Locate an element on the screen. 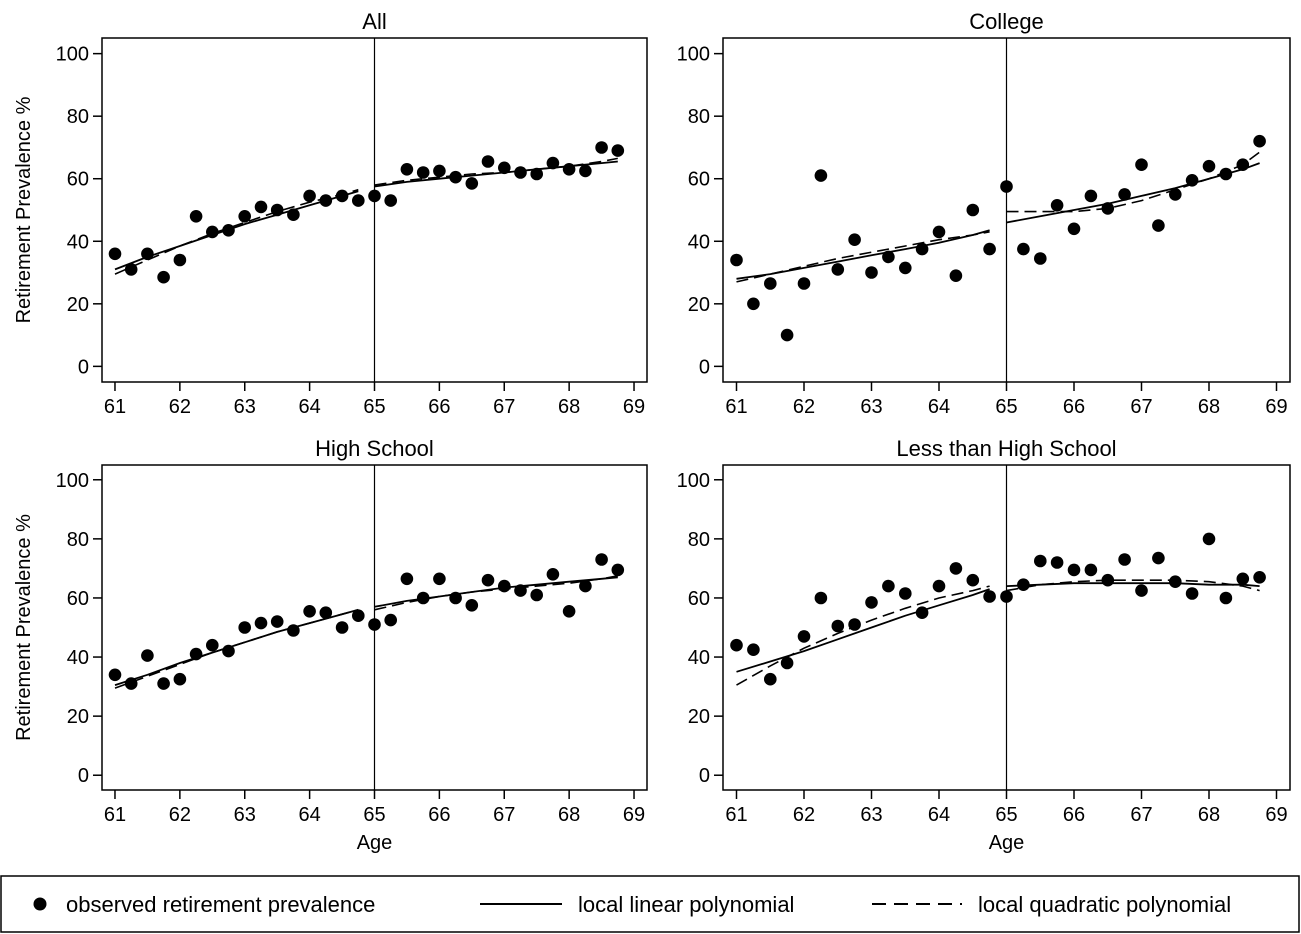 This screenshot has width=1301, height=934. y-tick-label: 100 is located at coordinates (72, 55).